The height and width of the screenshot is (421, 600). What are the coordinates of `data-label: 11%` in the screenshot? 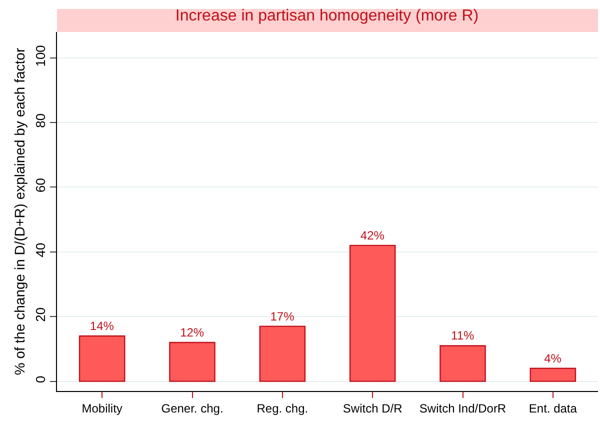 It's located at (462, 335).